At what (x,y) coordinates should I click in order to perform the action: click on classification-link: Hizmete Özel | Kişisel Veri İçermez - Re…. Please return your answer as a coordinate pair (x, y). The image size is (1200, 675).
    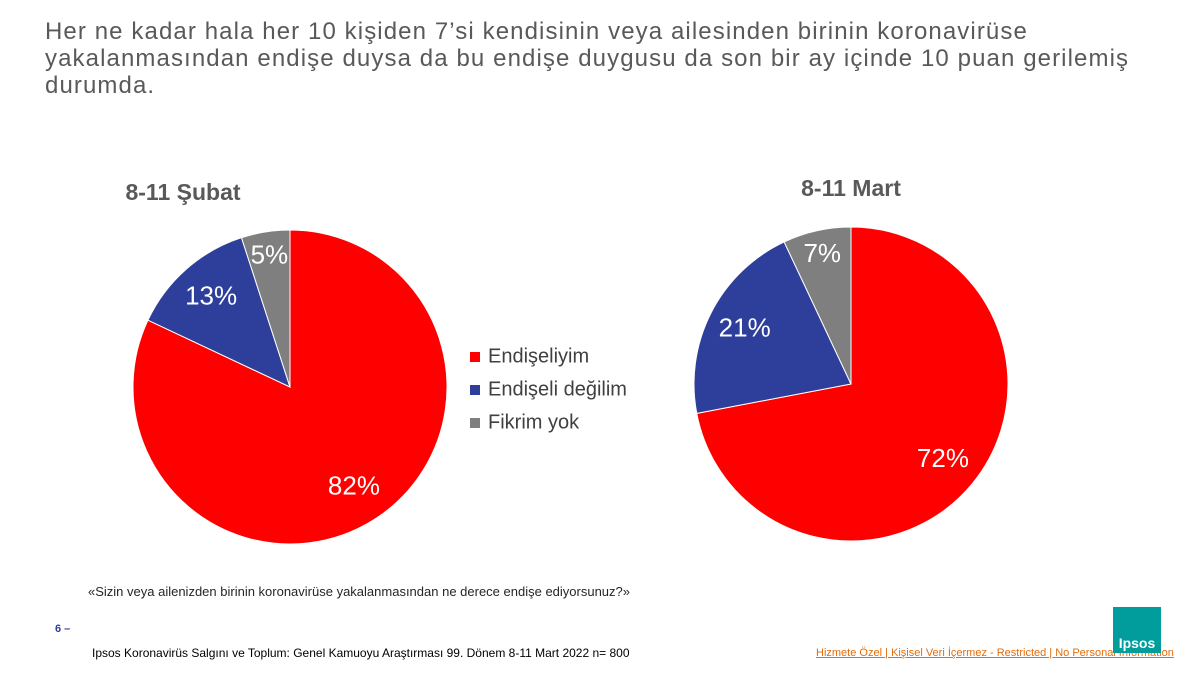
    Looking at the image, I should click on (995, 653).